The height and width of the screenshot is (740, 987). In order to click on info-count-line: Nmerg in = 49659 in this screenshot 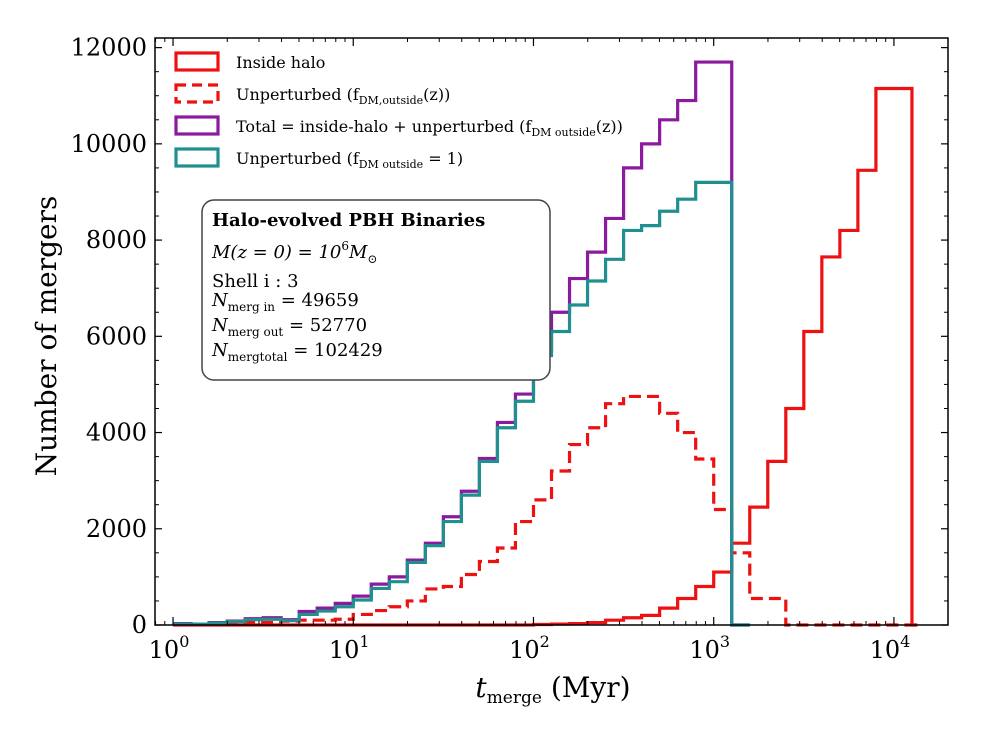, I will do `click(285, 302)`.